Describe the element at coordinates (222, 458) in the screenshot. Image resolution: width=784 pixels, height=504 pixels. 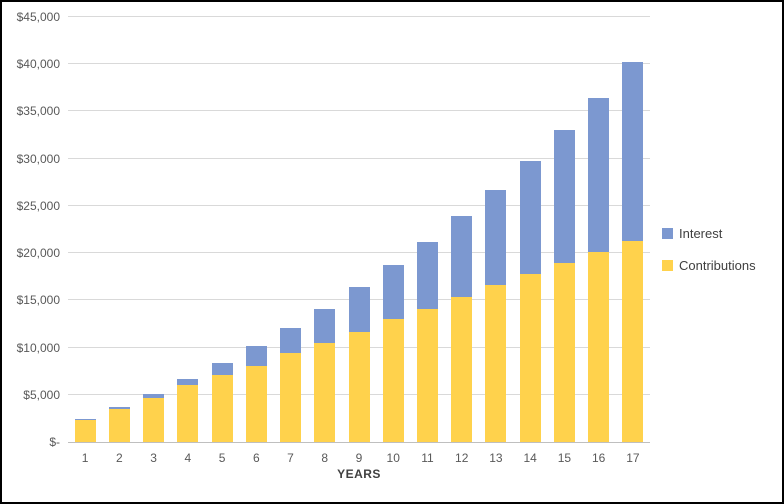
I see `x-tick-label: 5` at that location.